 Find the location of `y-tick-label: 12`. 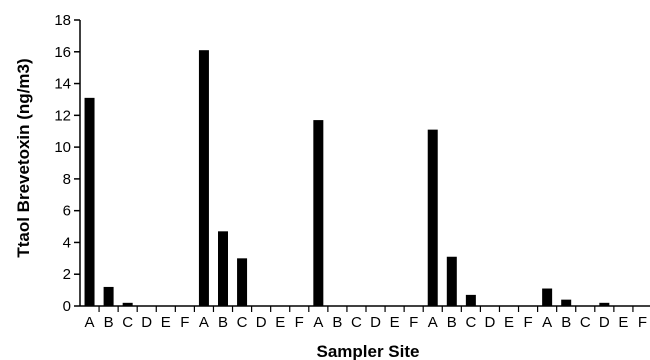

y-tick-label: 12 is located at coordinates (62, 115).